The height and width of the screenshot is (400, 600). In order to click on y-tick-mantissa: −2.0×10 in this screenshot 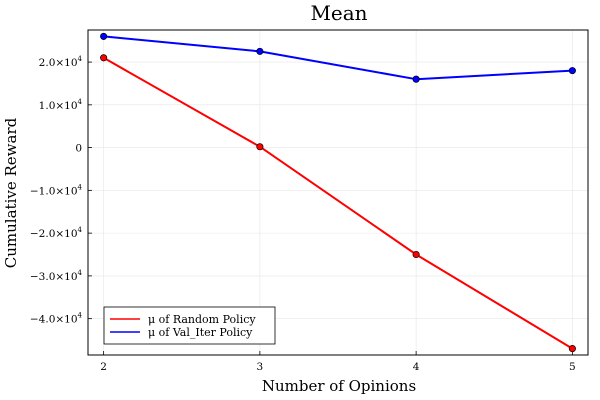, I will do `click(54, 234)`.